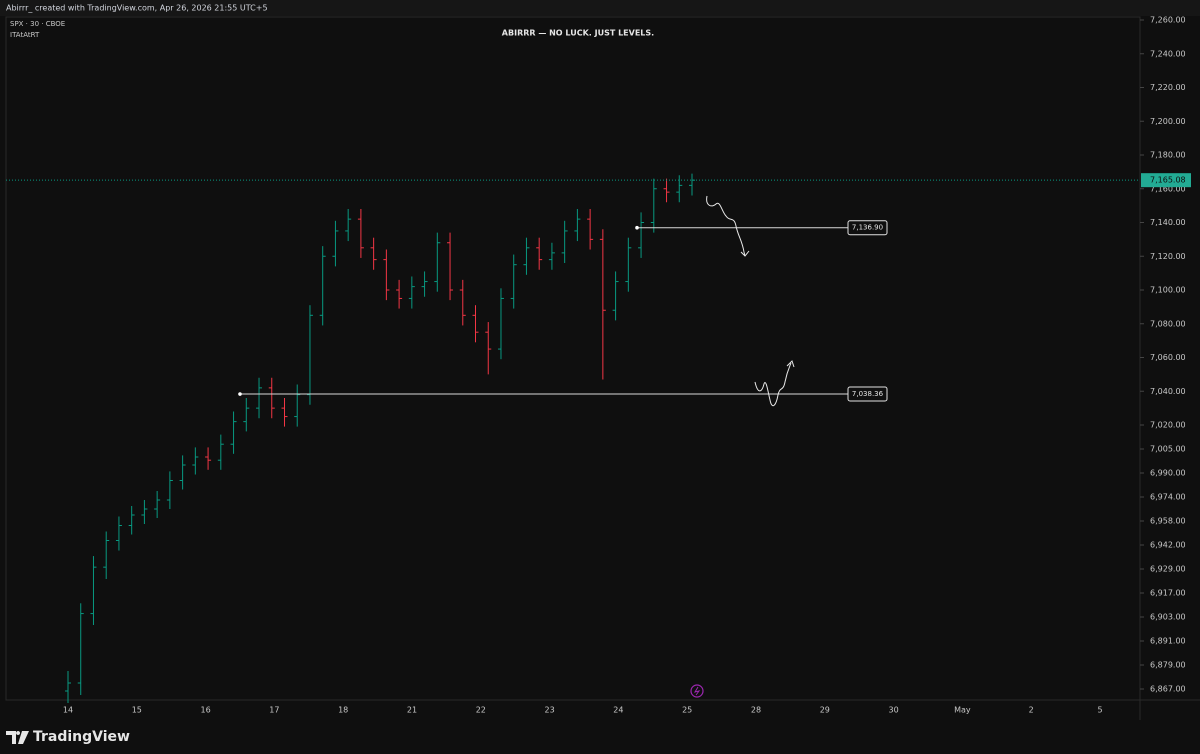  I want to click on y-tick-label: 6,929.00, so click(1168, 569).